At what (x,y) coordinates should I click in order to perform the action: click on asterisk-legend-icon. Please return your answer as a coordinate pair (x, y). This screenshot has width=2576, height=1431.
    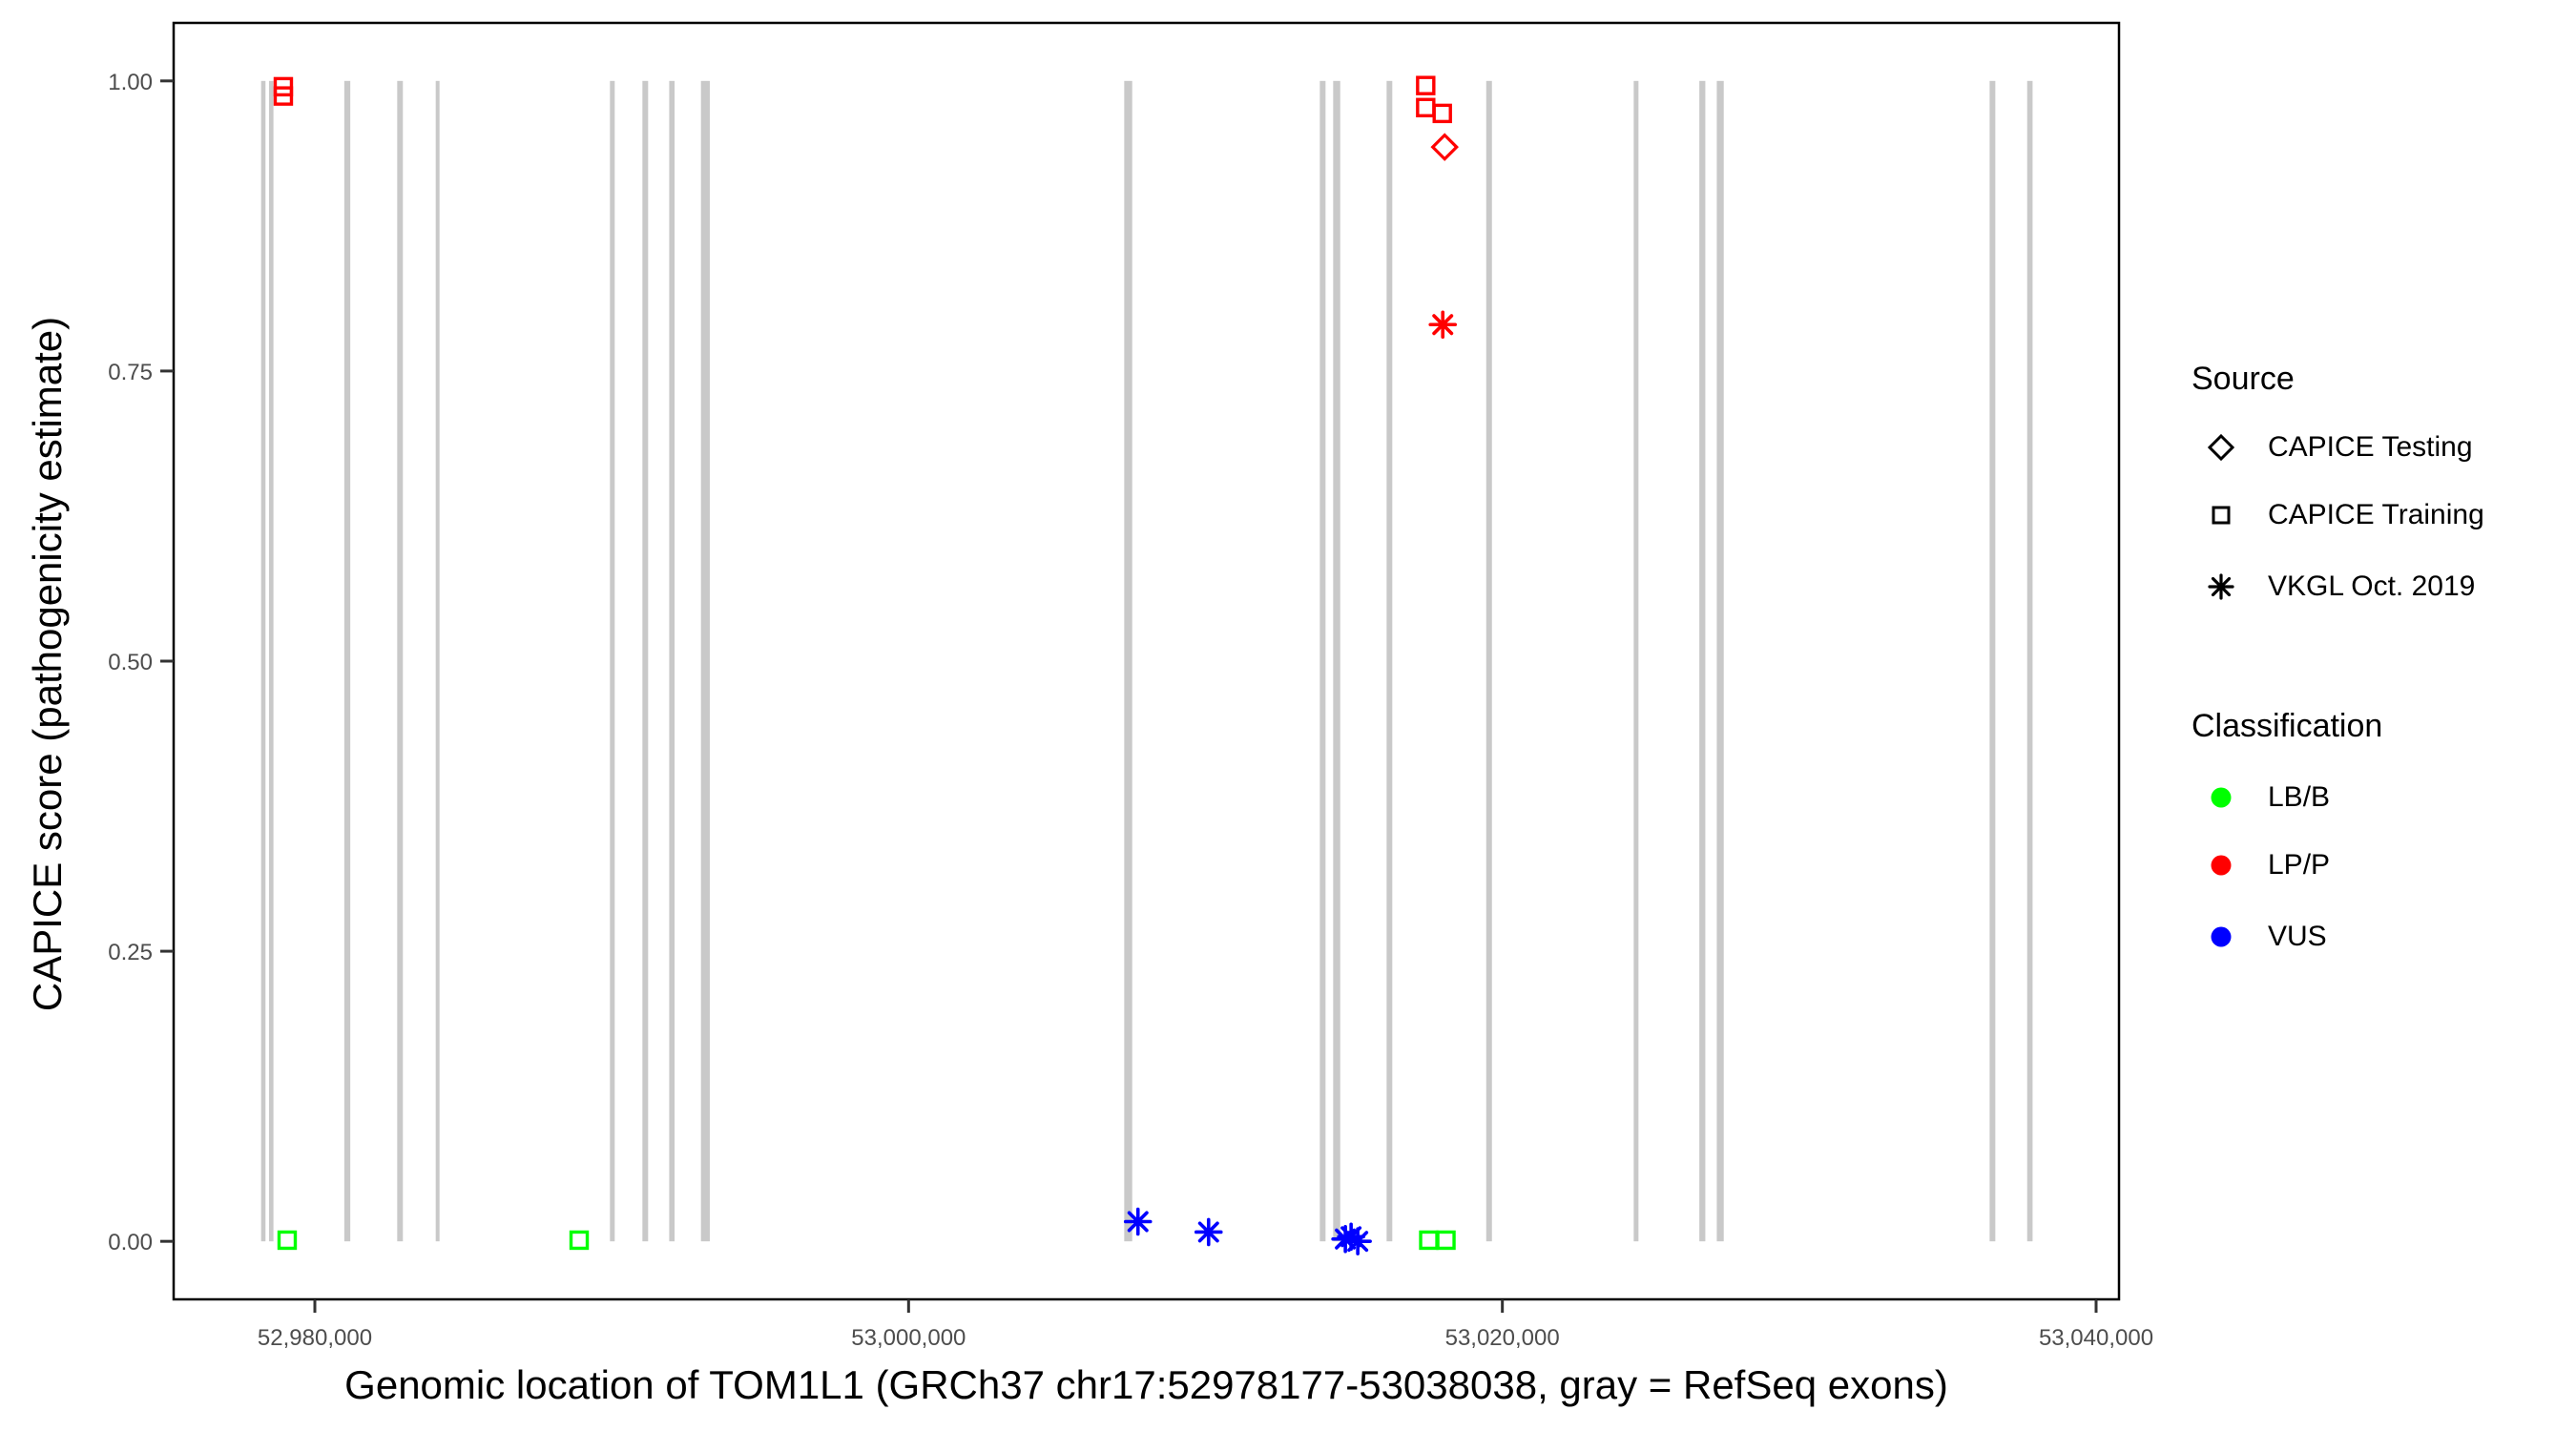
    Looking at the image, I should click on (2221, 586).